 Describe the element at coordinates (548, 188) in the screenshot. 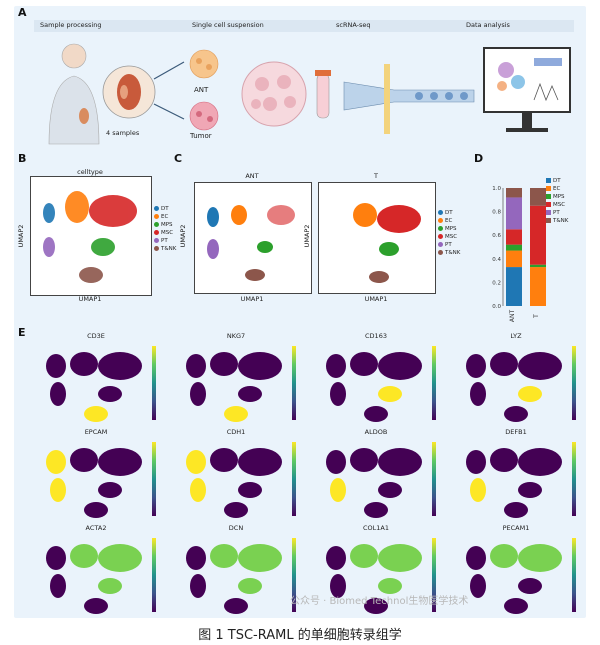

I see `legend-d-swatch-ec` at that location.